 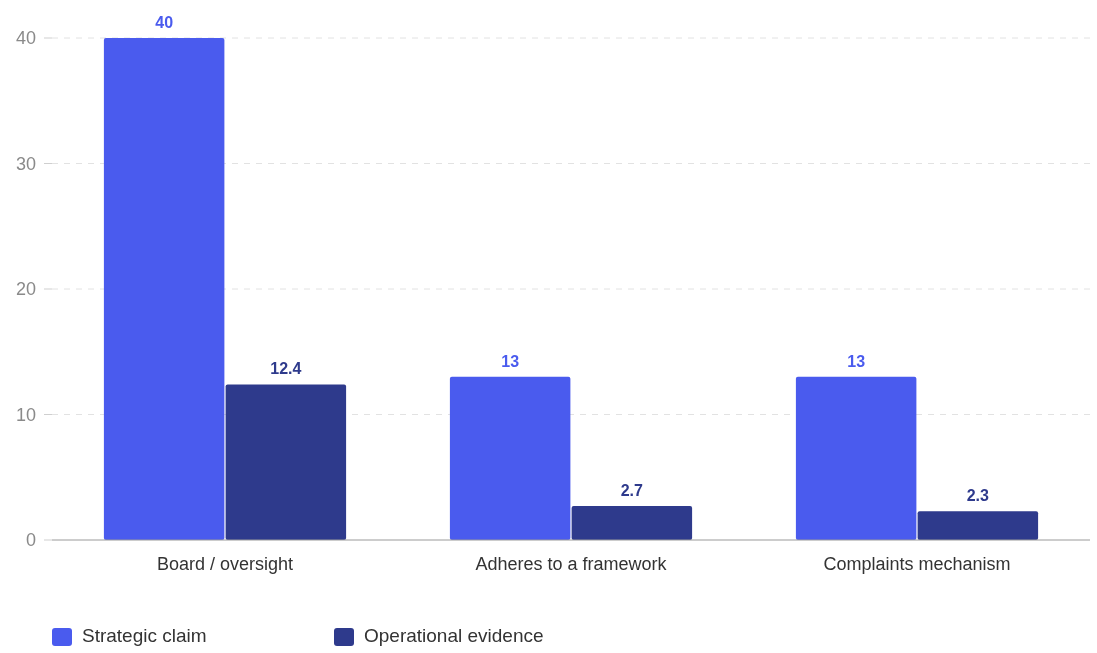 I want to click on x-tick-label: Complaints mechanism, so click(x=917, y=564).